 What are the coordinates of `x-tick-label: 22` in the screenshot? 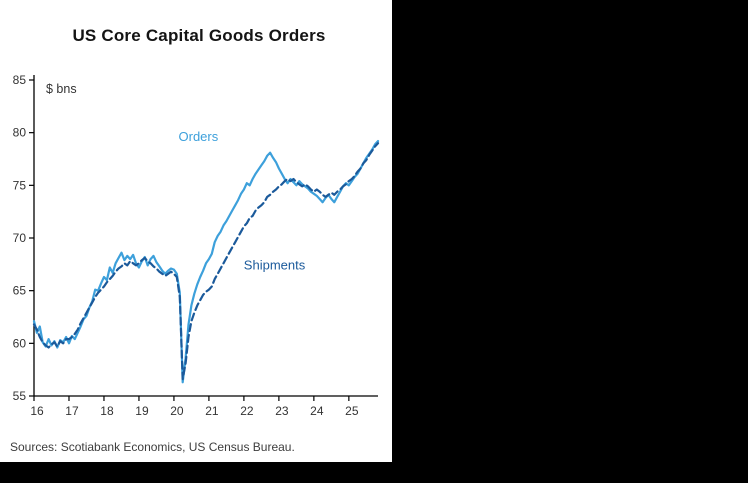 It's located at (247, 411).